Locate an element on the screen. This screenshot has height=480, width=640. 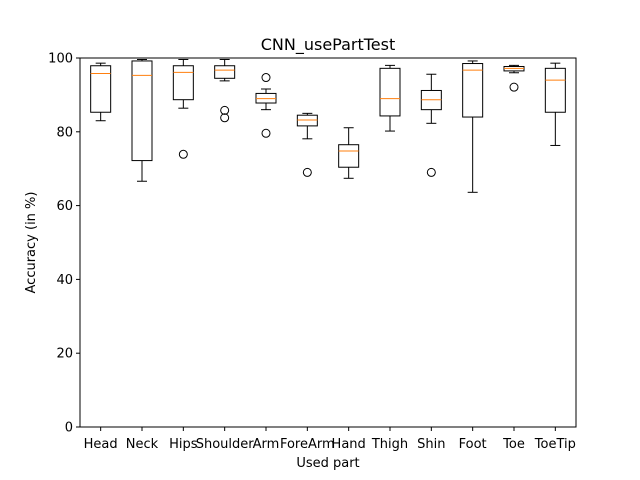
x-tick-label: Head is located at coordinates (101, 444).